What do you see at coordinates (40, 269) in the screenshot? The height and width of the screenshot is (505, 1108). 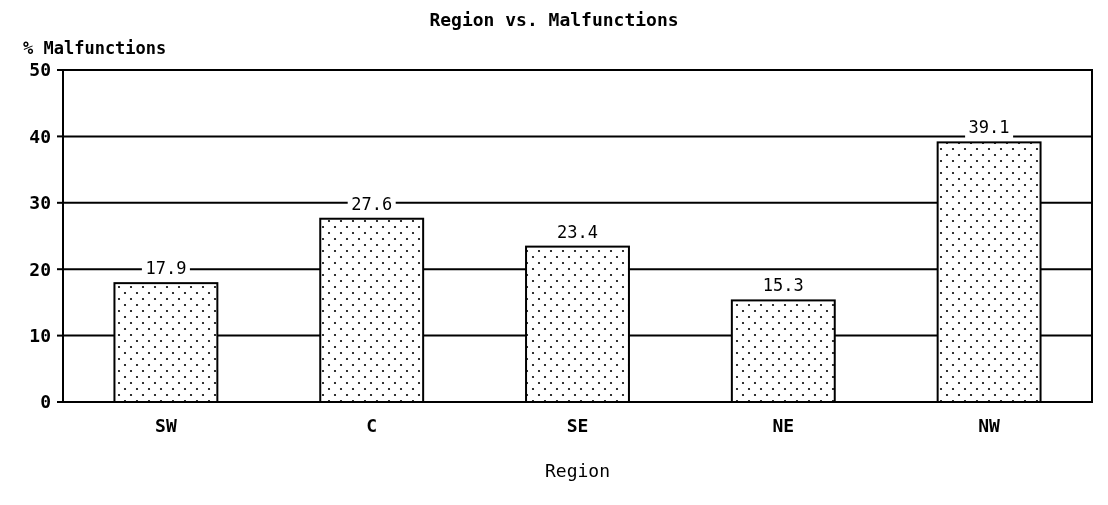 I see `y-tick-label: 20` at bounding box center [40, 269].